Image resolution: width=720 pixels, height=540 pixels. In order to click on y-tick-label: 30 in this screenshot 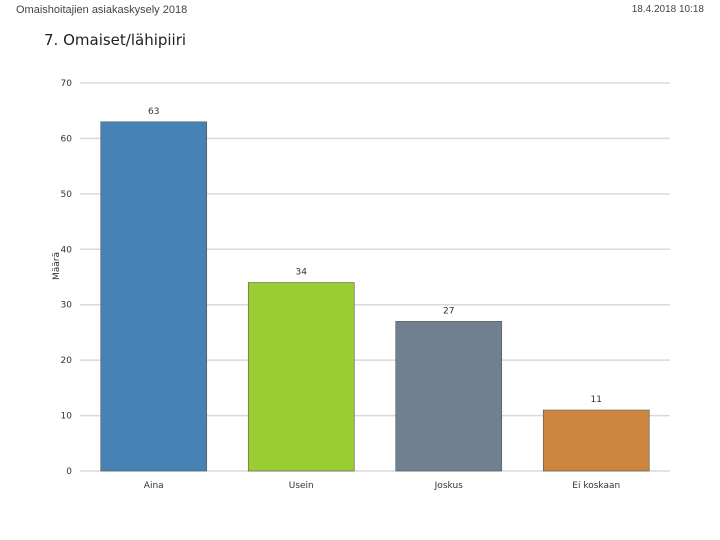, I will do `click(67, 306)`.